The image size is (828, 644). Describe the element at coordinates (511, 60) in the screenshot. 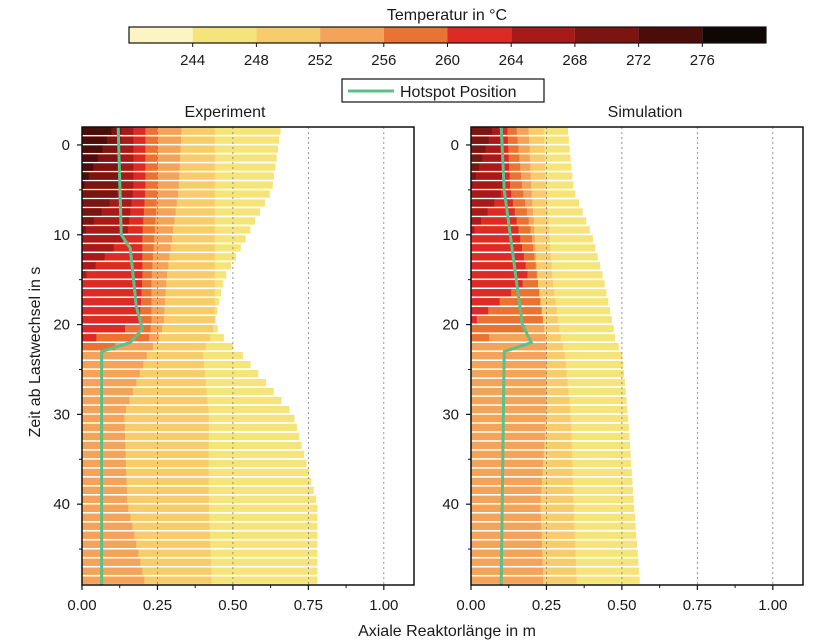

I see `colorbar-tick-label: 264` at that location.